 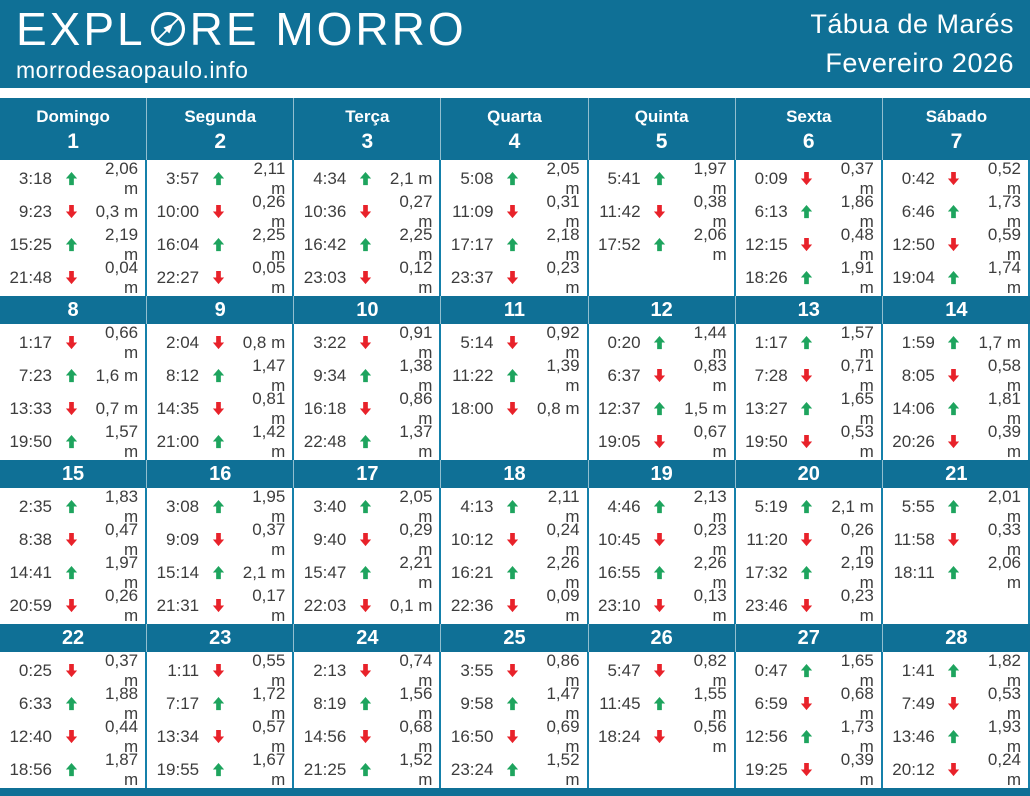 What do you see at coordinates (72, 670) in the screenshot?
I see `tide-entry: 0:25 0,37 m` at bounding box center [72, 670].